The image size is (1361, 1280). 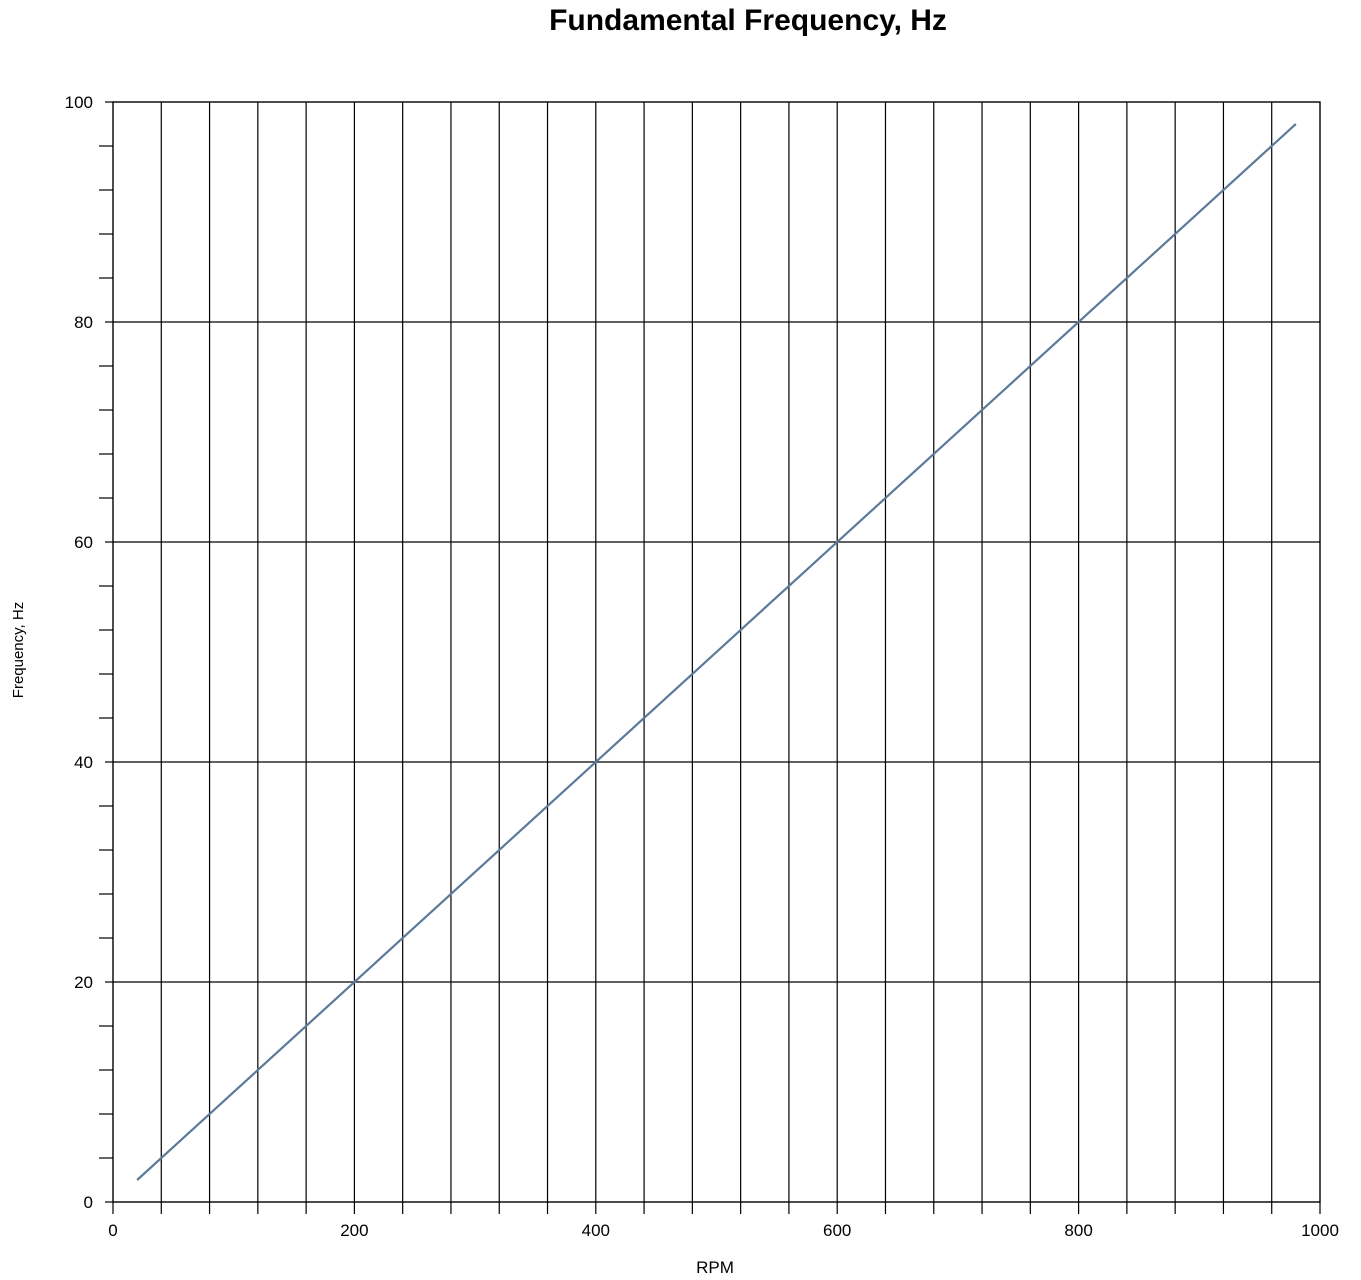 What do you see at coordinates (715, 1267) in the screenshot?
I see `x-axis-label: RPM` at bounding box center [715, 1267].